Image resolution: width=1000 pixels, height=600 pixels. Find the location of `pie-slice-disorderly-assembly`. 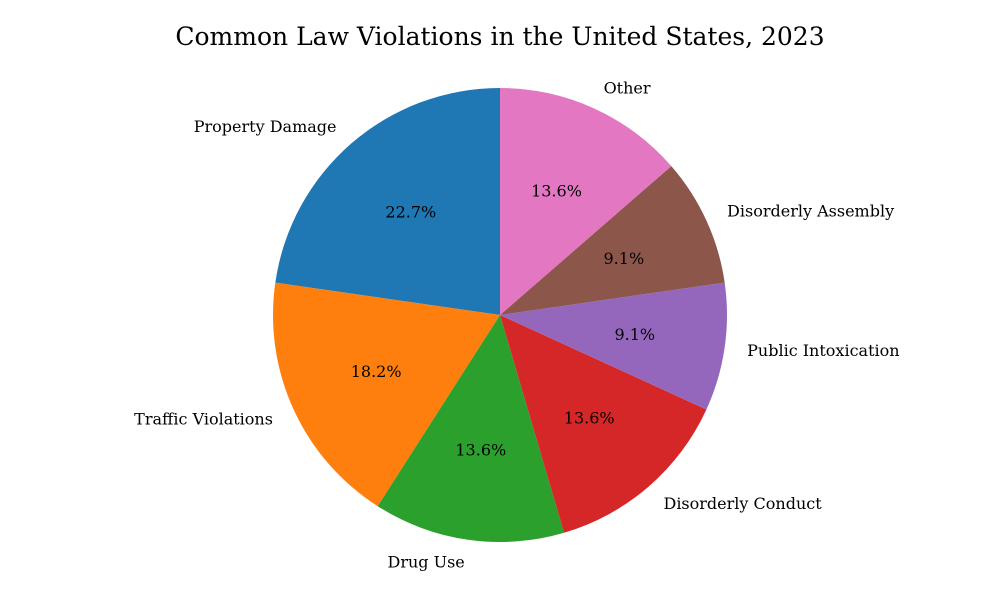

pie-slice-disorderly-assembly is located at coordinates (612, 240).